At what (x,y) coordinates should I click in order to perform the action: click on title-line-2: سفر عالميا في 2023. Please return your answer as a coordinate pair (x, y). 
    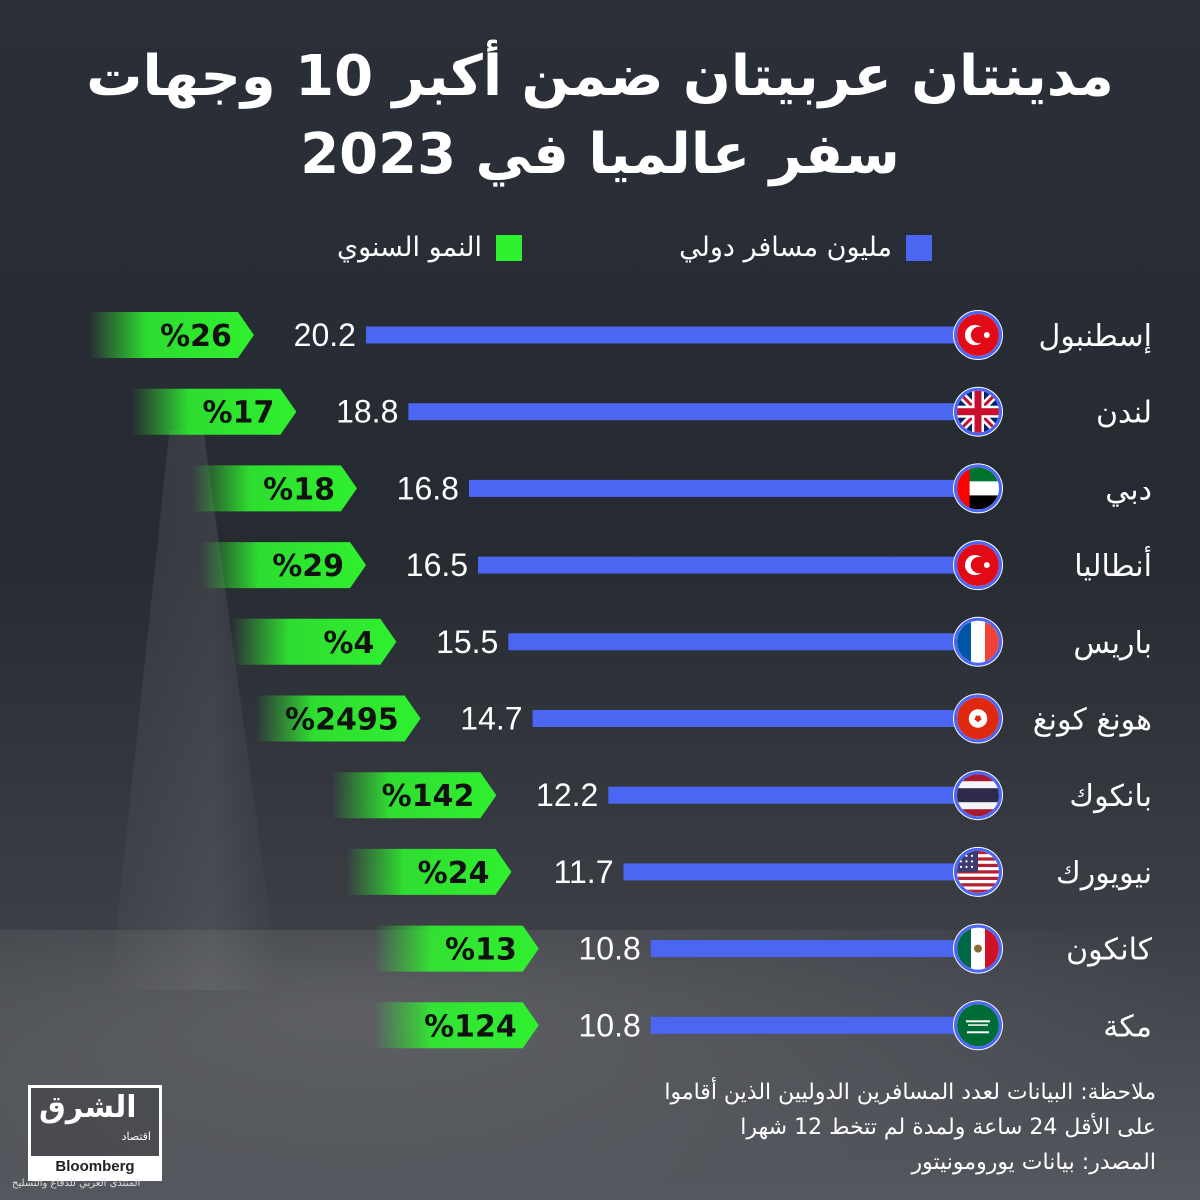
    Looking at the image, I should click on (600, 154).